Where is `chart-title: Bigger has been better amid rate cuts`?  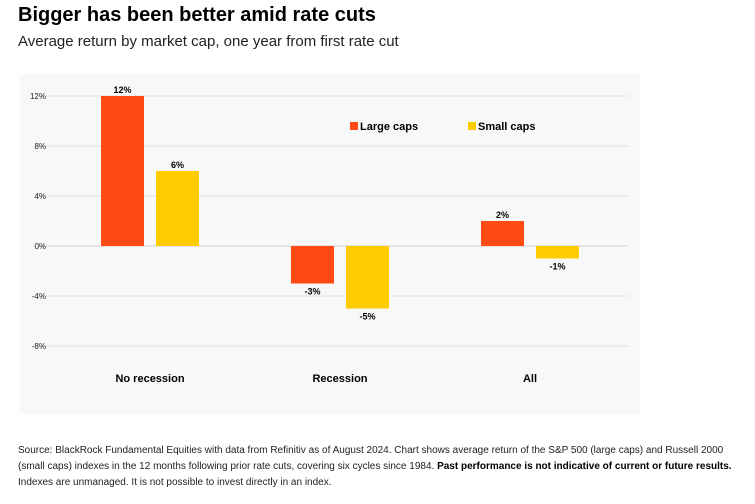 chart-title: Bigger has been better amid rate cuts is located at coordinates (197, 15).